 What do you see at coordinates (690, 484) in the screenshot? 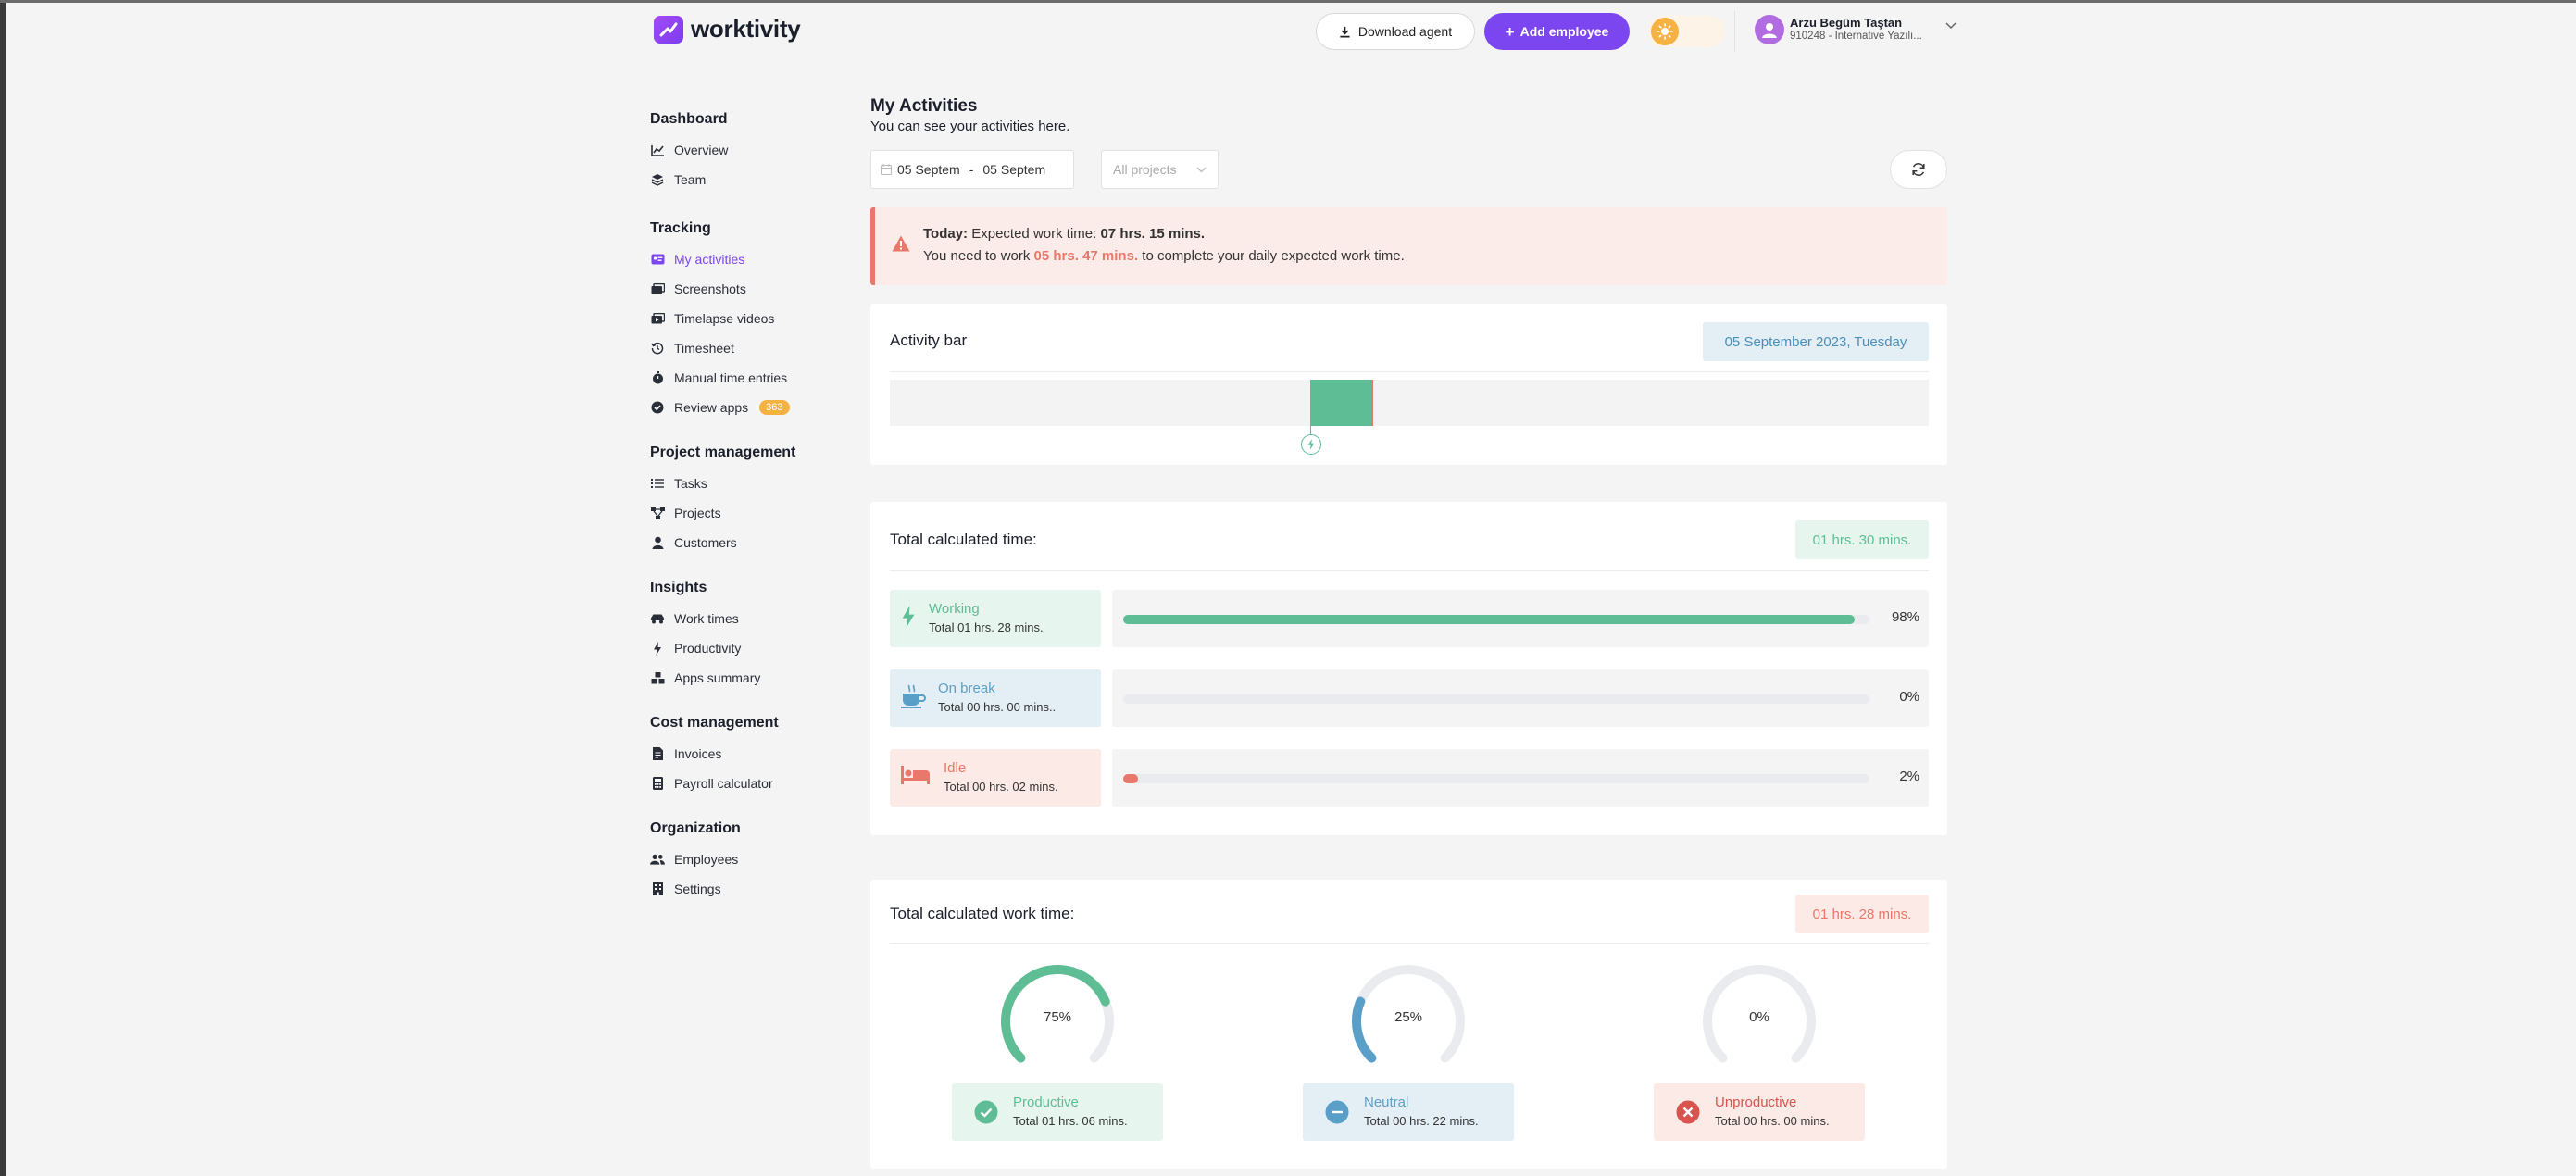
I see `sidebar-item-label: Tasks` at bounding box center [690, 484].